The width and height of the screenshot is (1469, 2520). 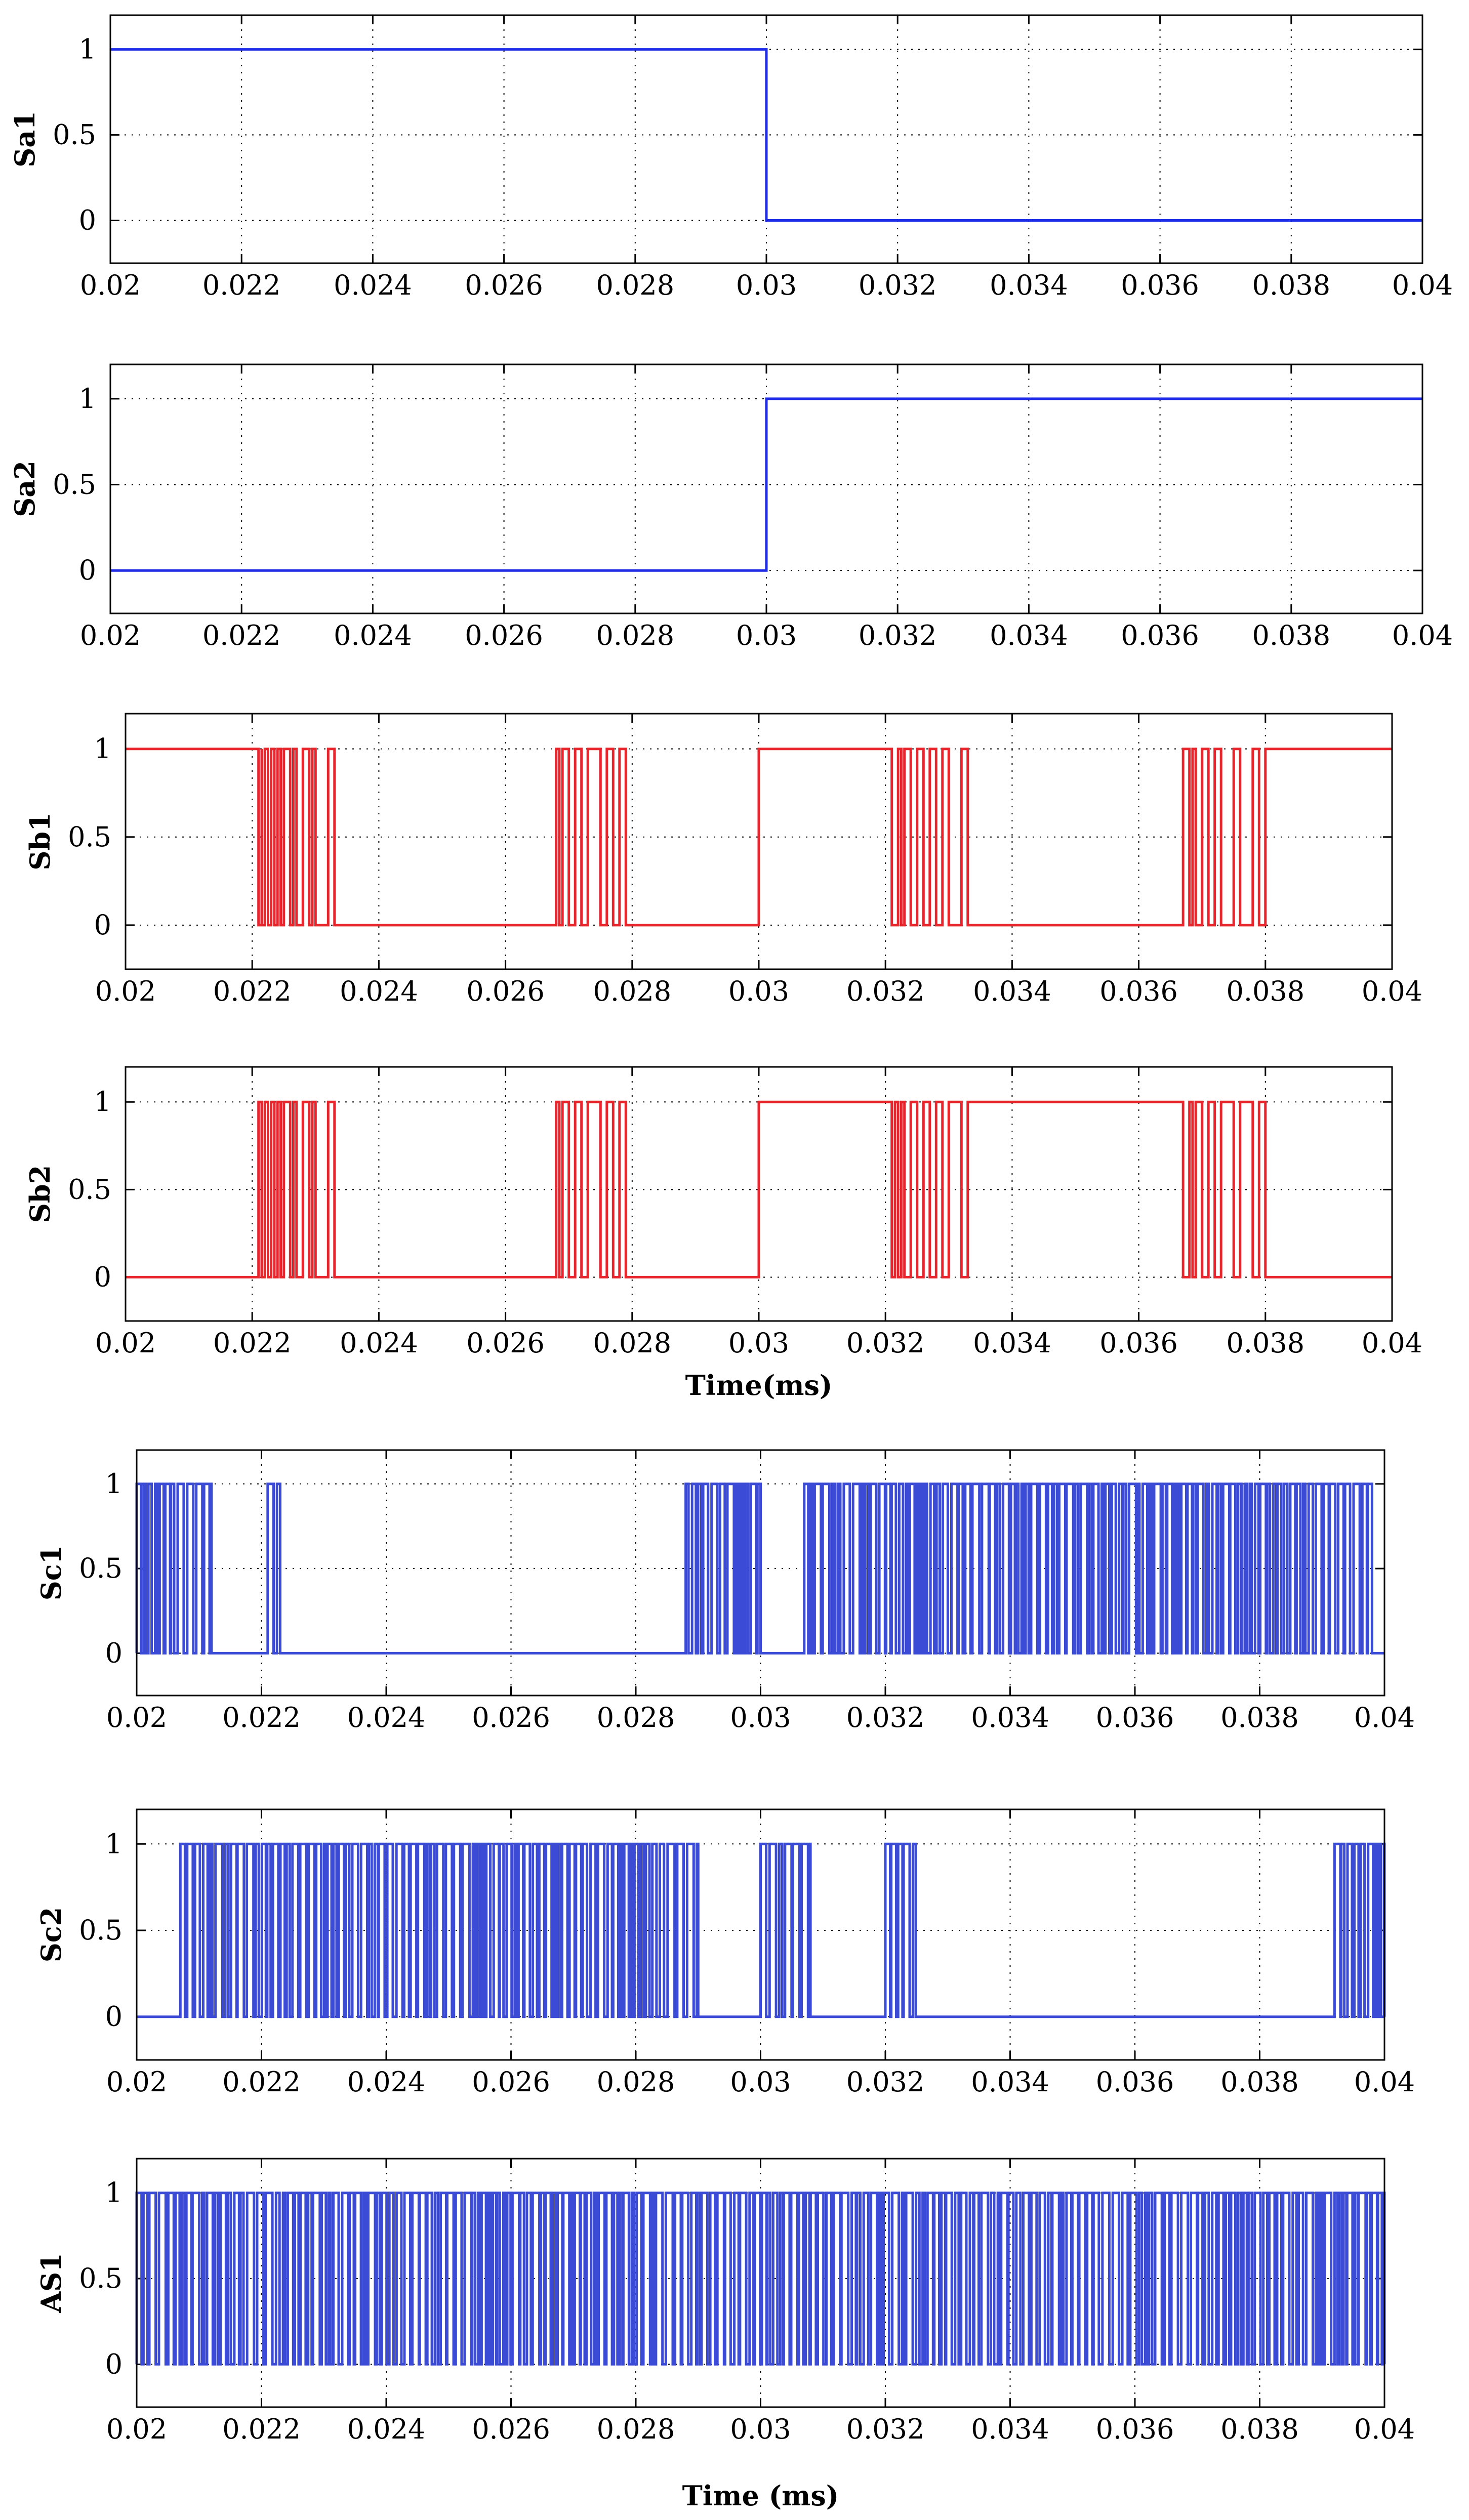 What do you see at coordinates (759, 838) in the screenshot?
I see `signal-trace-sb1` at bounding box center [759, 838].